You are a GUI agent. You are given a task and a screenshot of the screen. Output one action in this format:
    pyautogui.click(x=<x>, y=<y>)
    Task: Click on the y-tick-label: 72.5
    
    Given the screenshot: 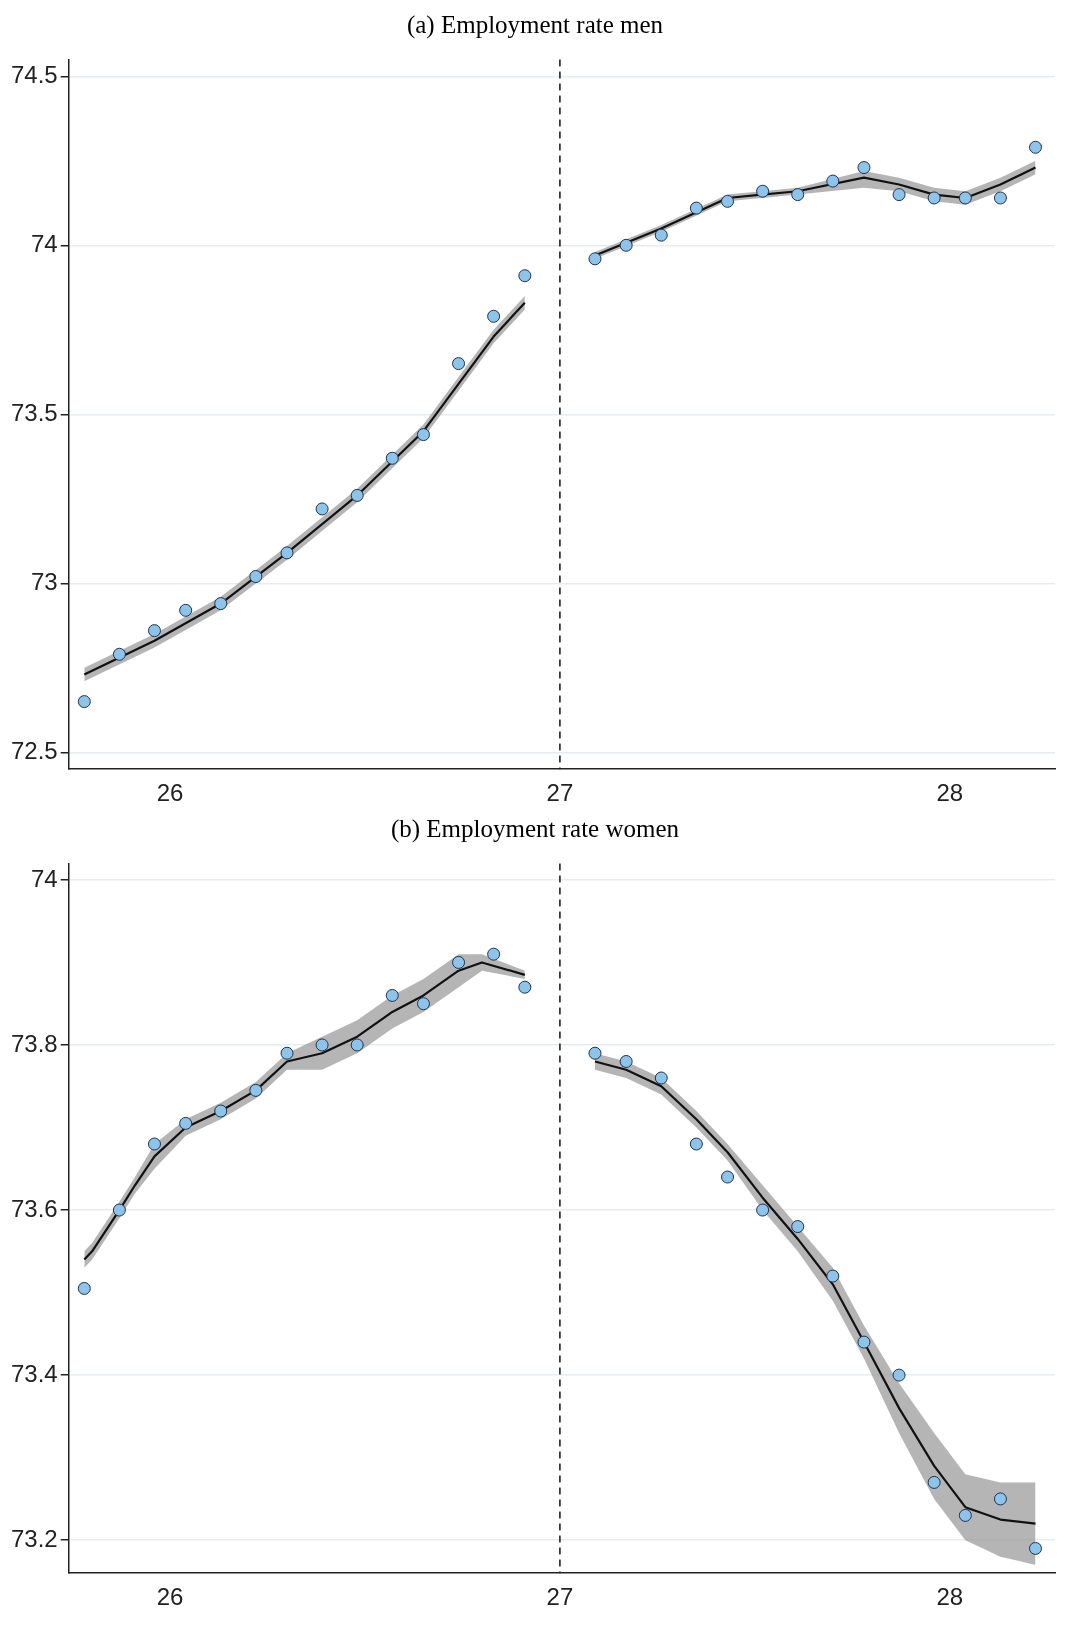 What is the action you would take?
    pyautogui.click(x=34, y=750)
    